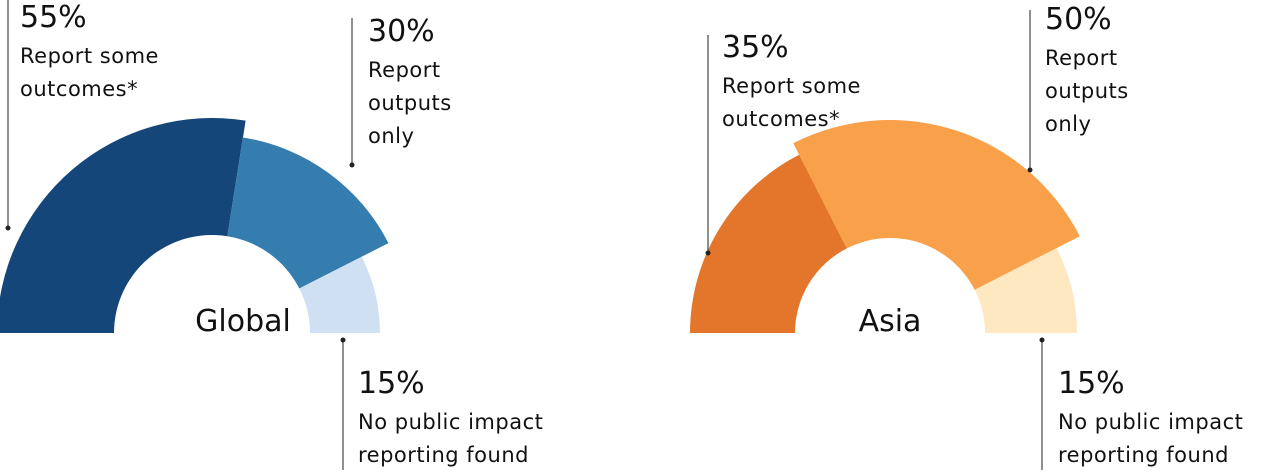 The image size is (1271, 473). What do you see at coordinates (243, 321) in the screenshot?
I see `chart-title: Global` at bounding box center [243, 321].